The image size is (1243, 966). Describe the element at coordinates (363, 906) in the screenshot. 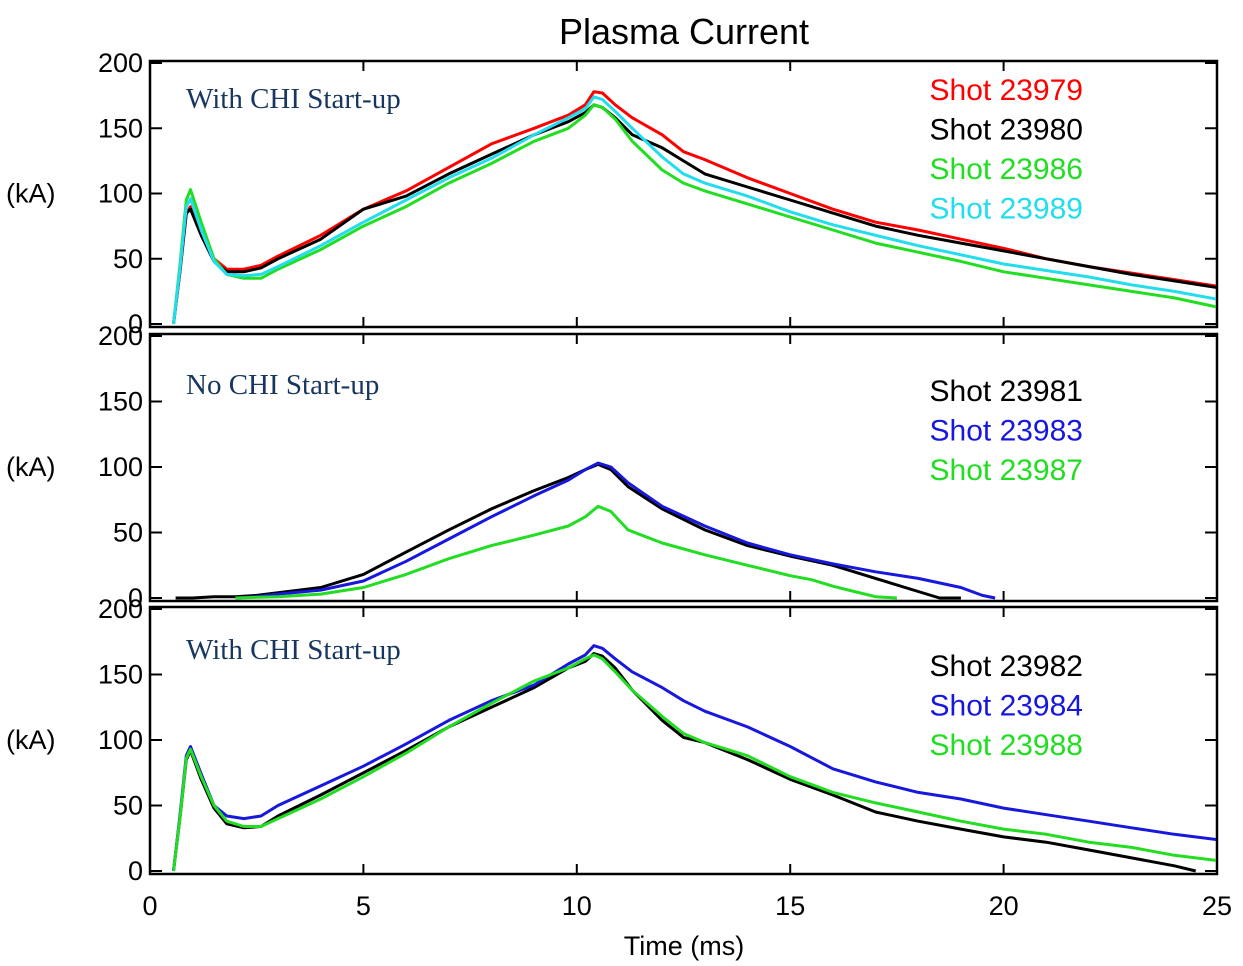

I see `x-tick-label: 5` at that location.